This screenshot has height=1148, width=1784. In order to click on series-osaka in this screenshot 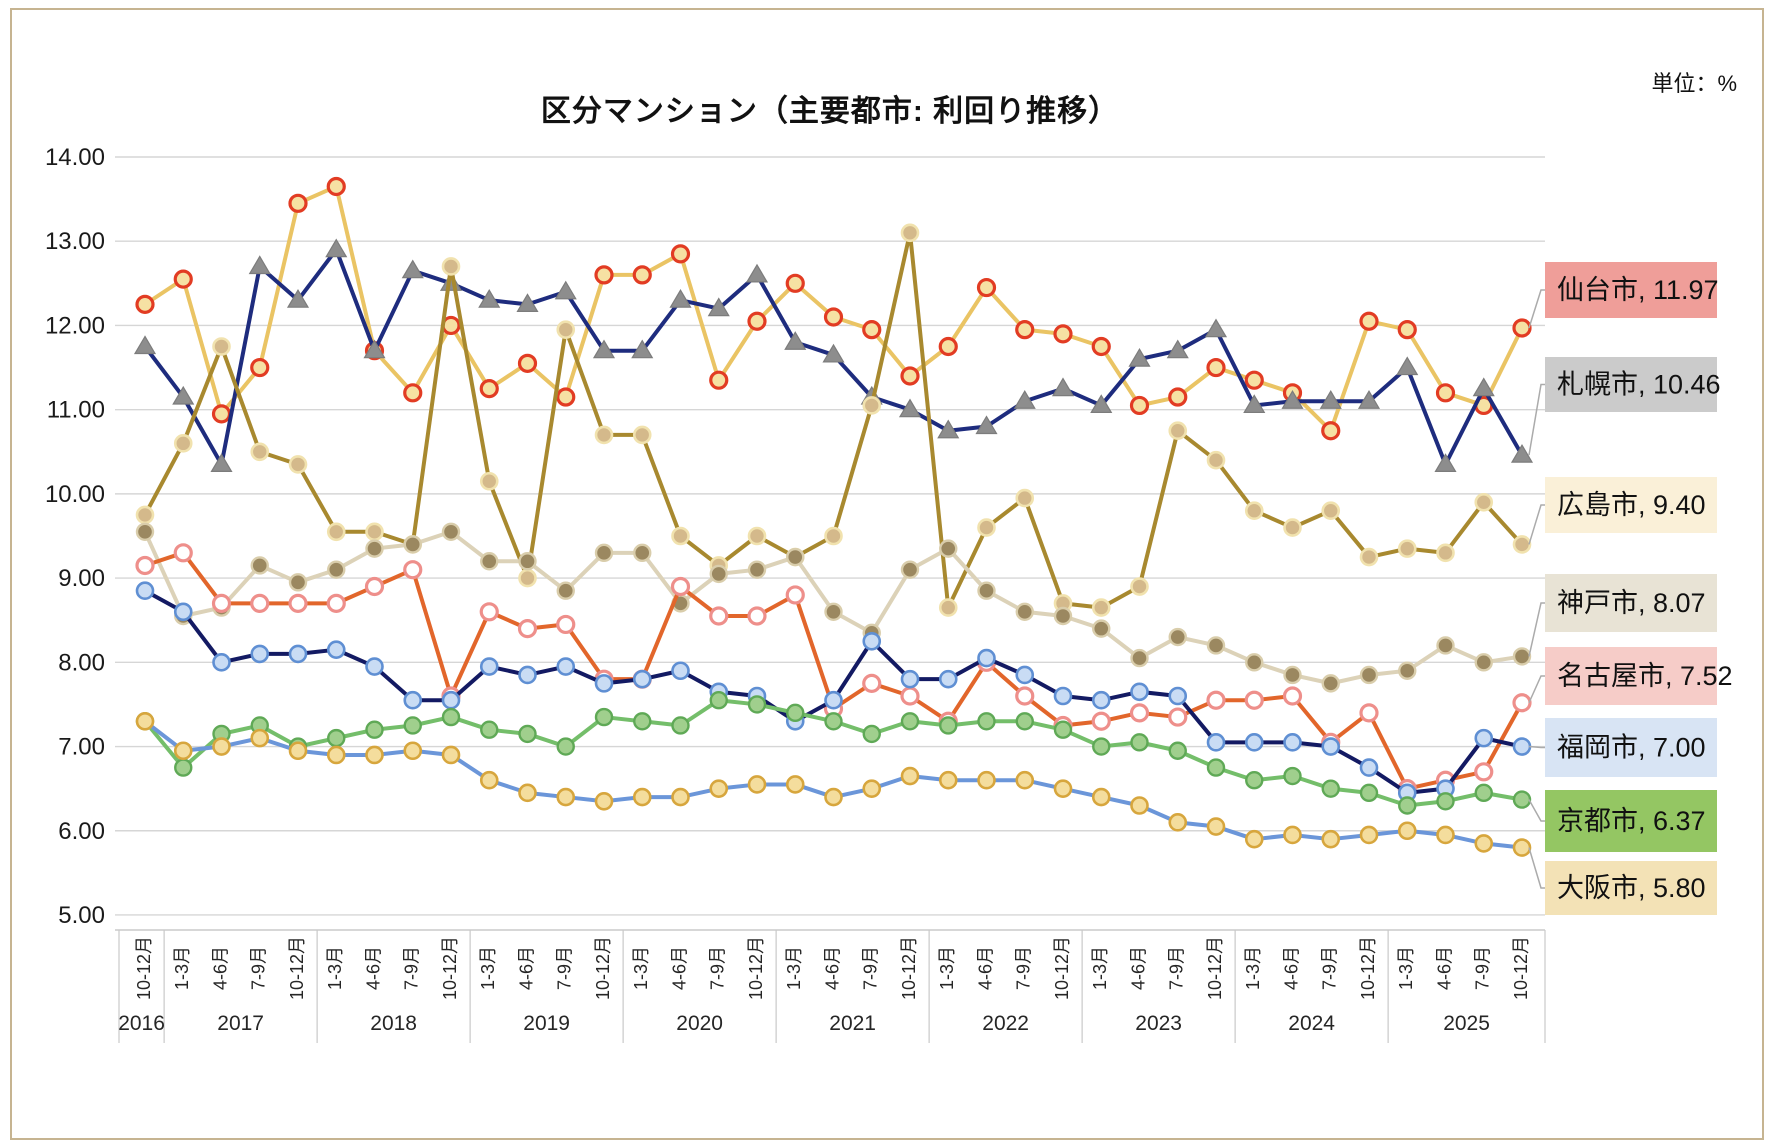, I will do `click(833, 784)`.